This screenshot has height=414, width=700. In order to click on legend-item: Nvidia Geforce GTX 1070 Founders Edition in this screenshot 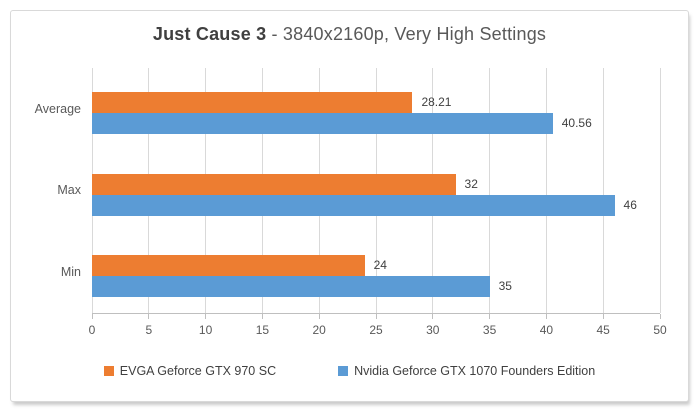, I will do `click(466, 371)`.